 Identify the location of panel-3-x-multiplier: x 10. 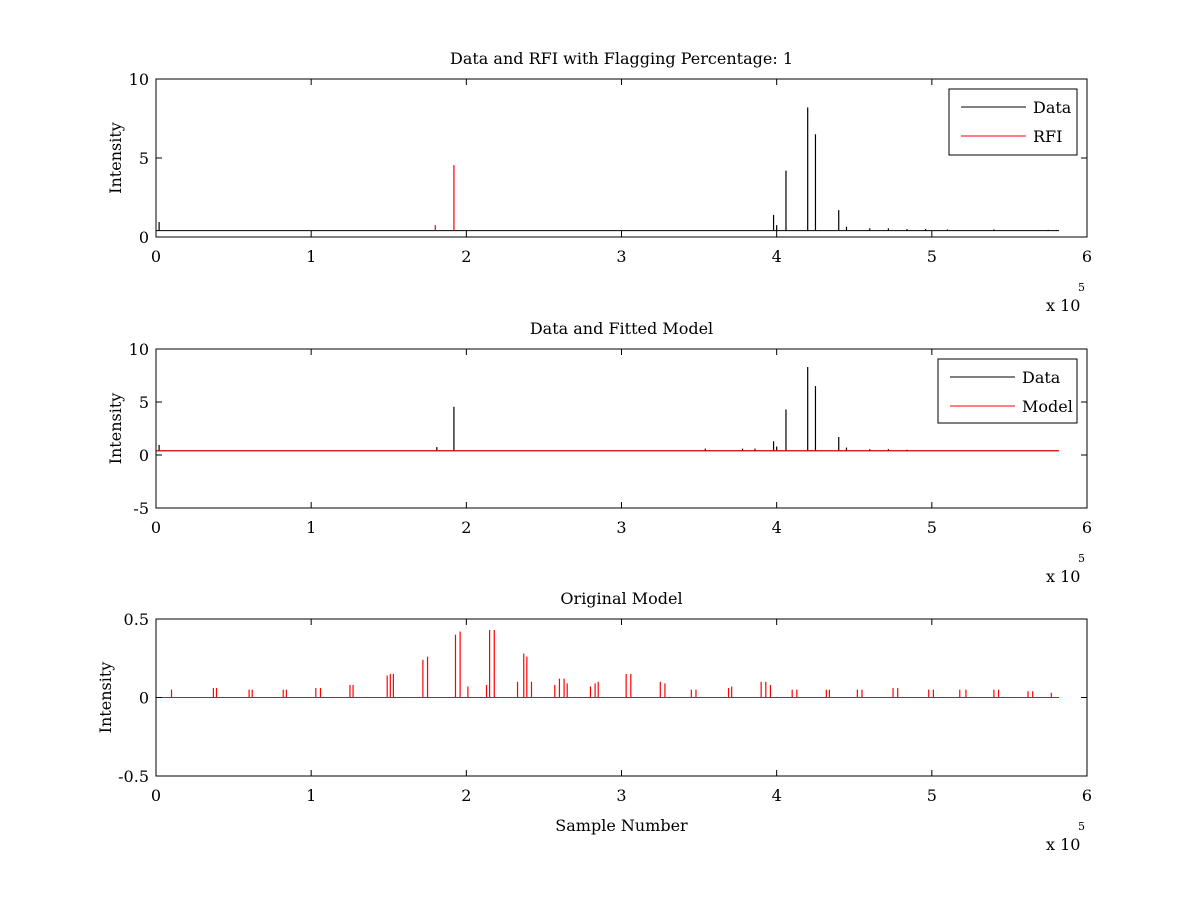
(1063, 844).